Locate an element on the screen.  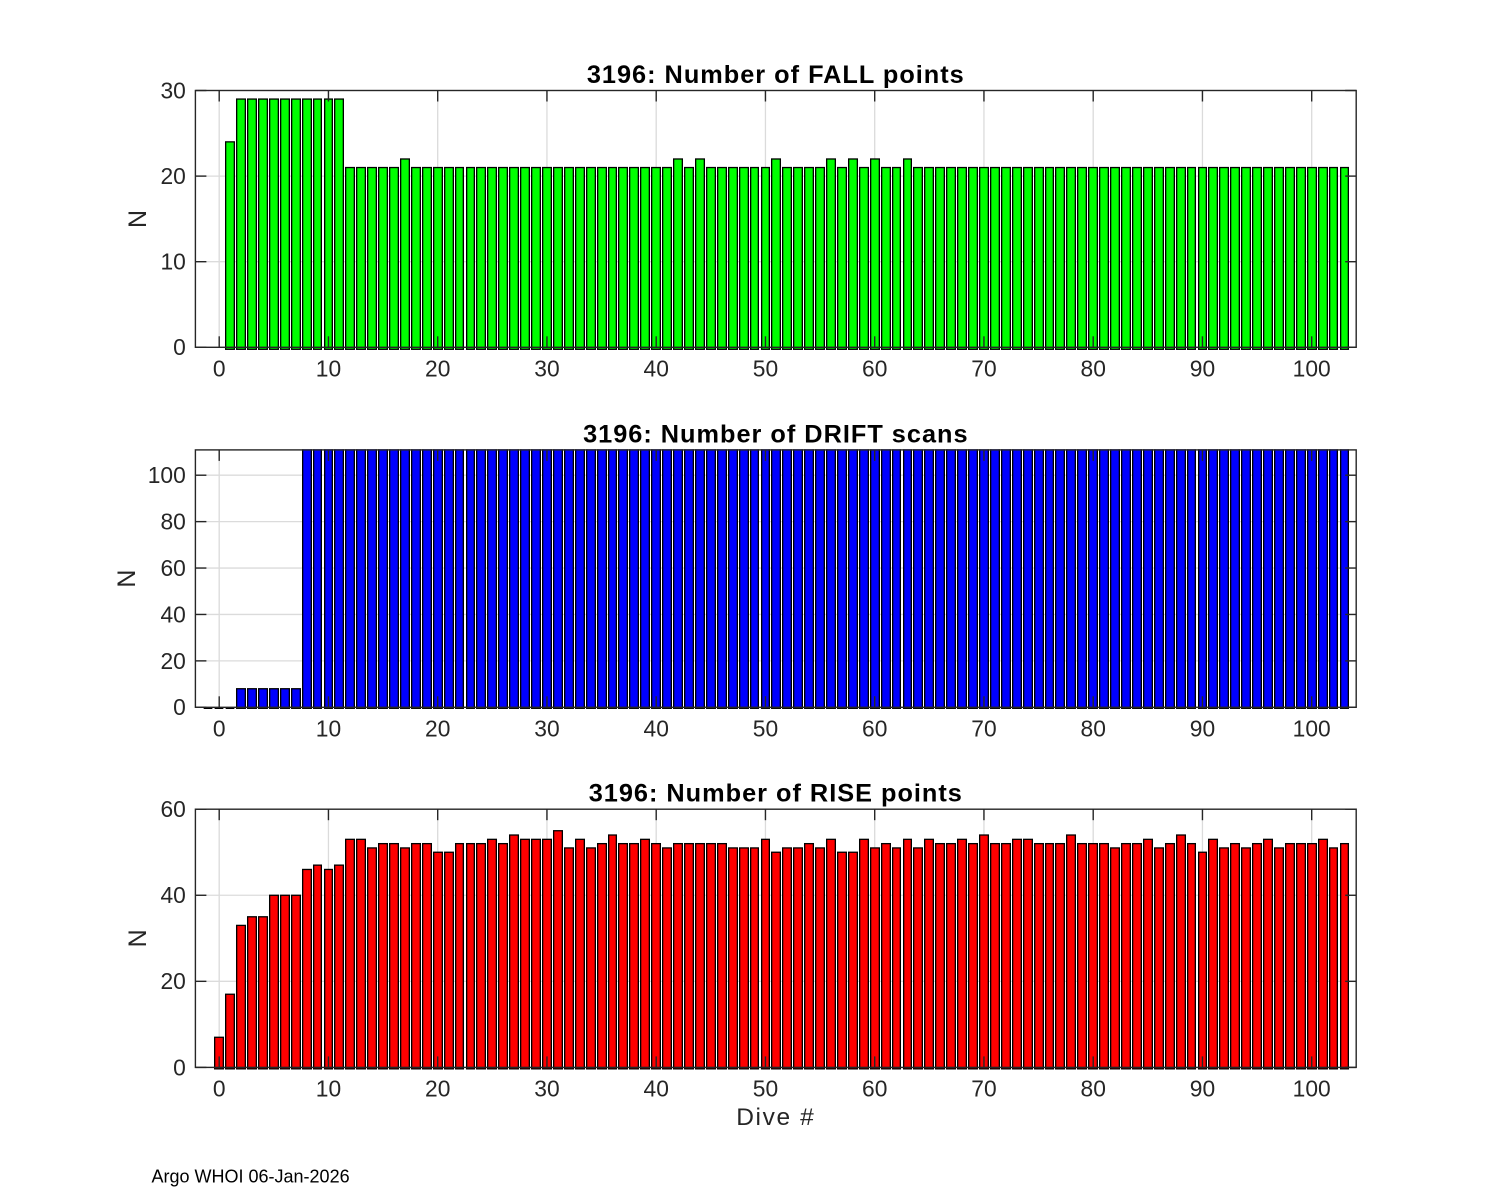
svg-text: Dive # is located at coordinates (775, 1117).